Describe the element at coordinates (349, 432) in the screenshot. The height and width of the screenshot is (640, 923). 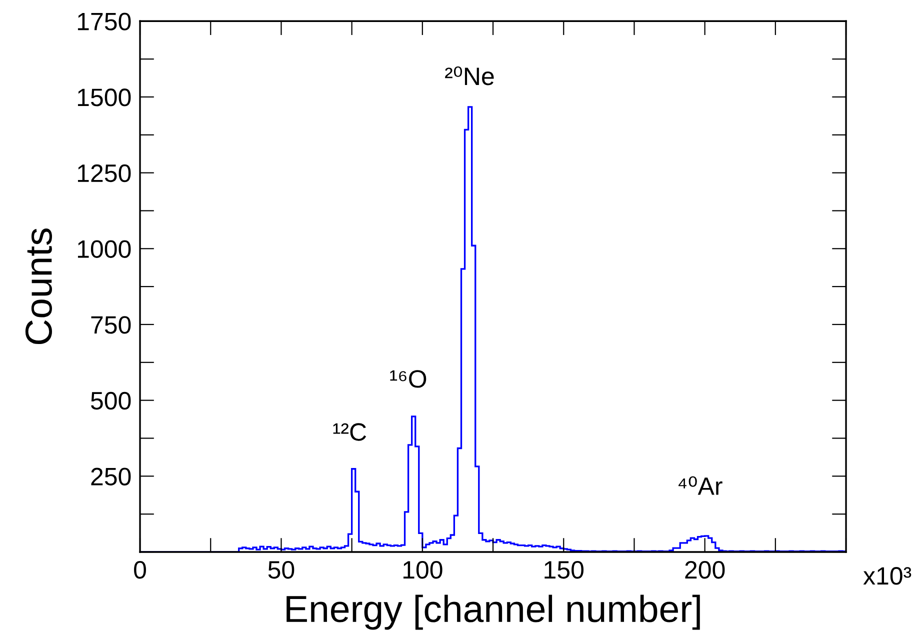
I see `annotation: ¹²C` at that location.